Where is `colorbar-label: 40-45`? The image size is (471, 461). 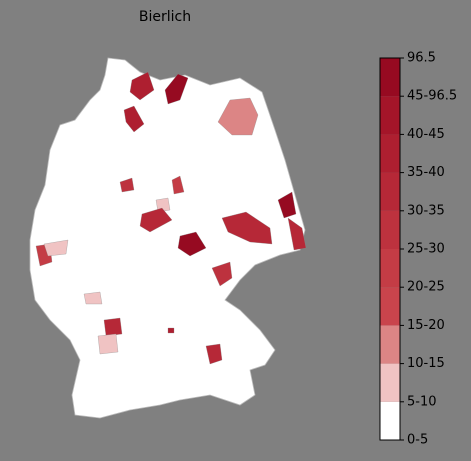 colorbar-label: 40-45 is located at coordinates (426, 134).